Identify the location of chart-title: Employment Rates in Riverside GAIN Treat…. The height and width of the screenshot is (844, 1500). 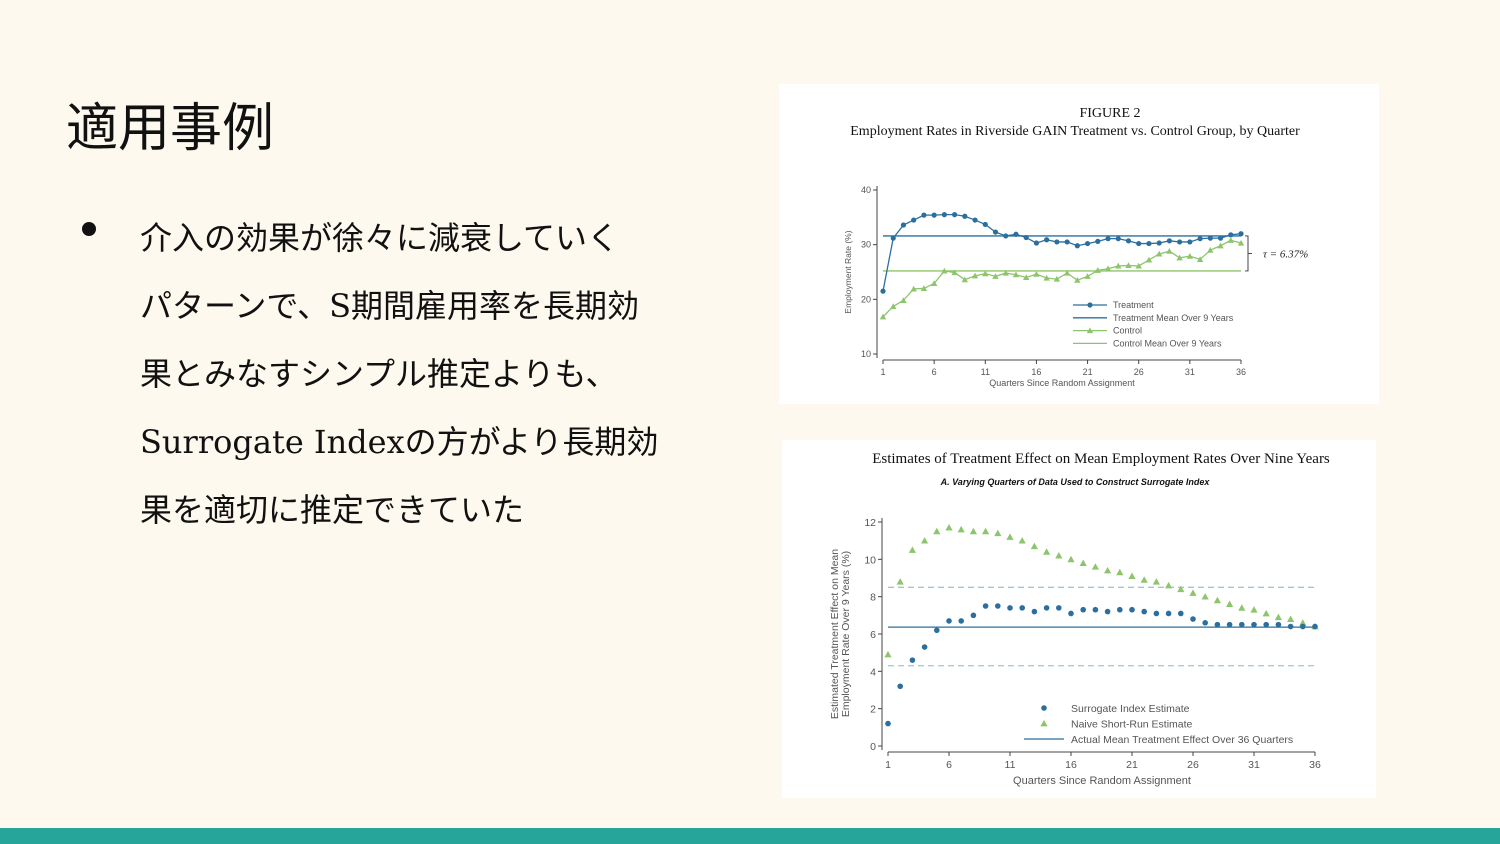
(1075, 131).